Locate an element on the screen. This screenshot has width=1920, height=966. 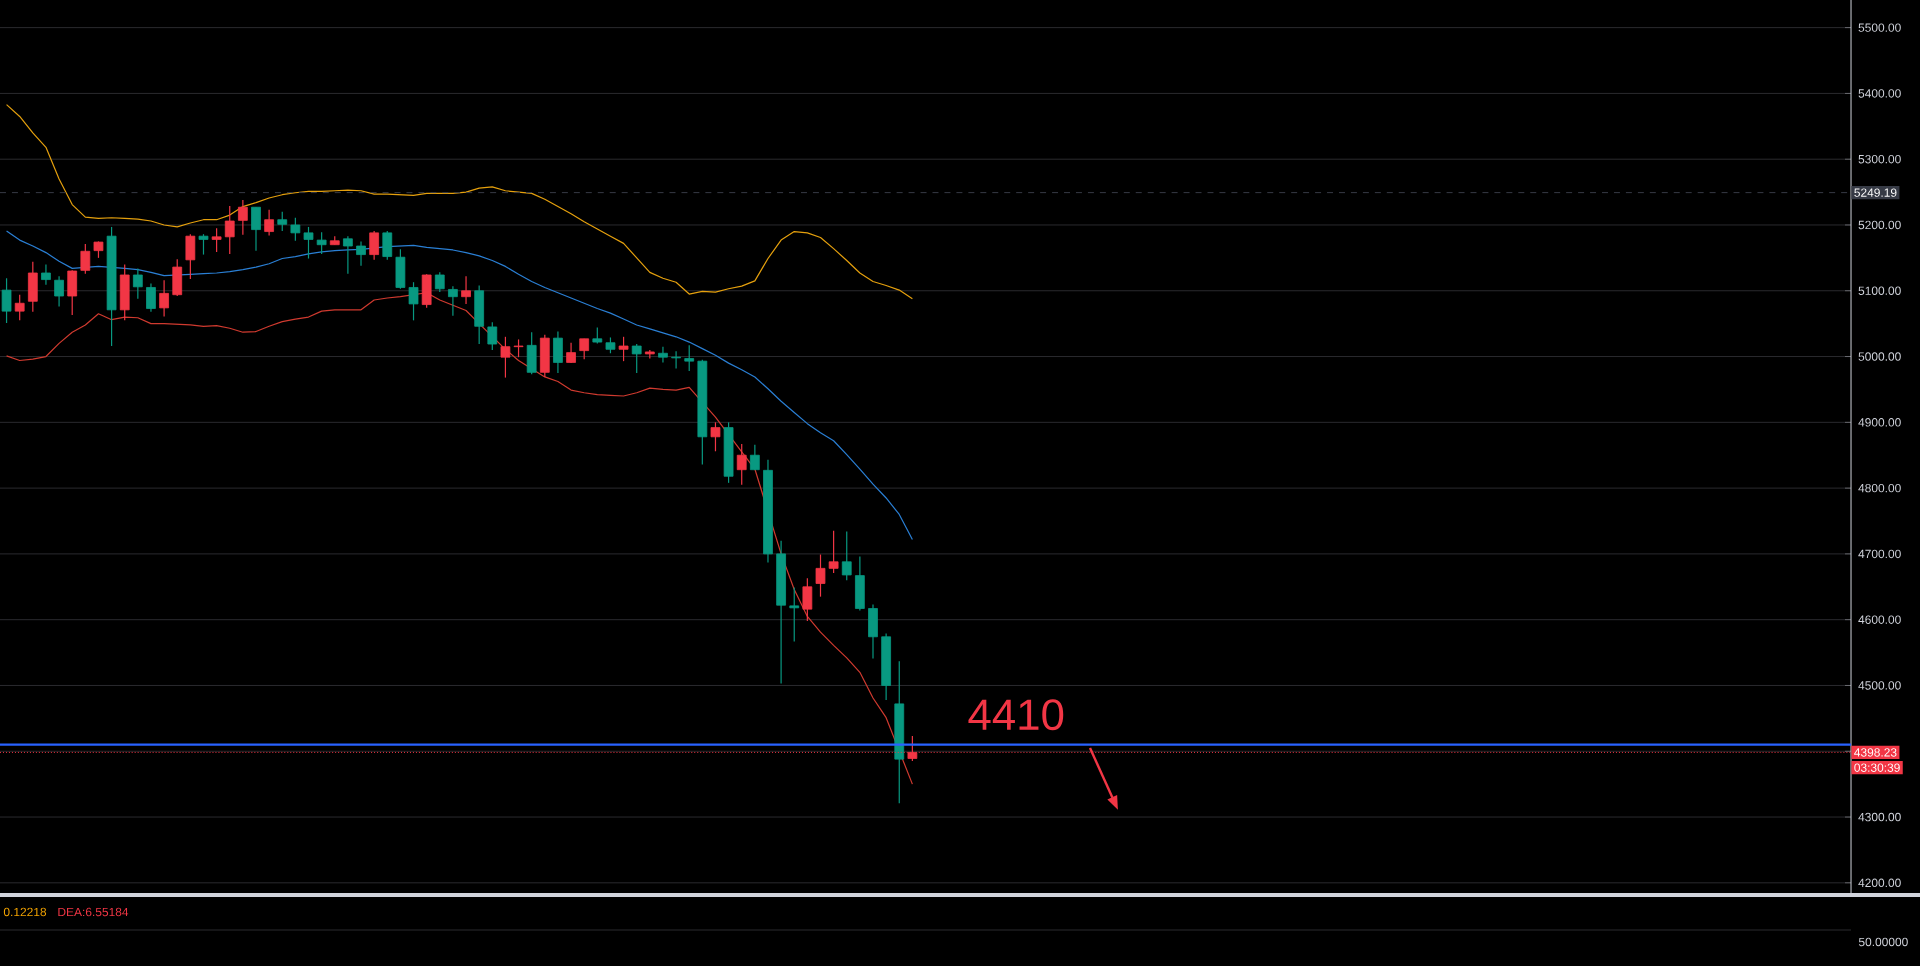
y-tick-label: 4600.00 is located at coordinates (1879, 619).